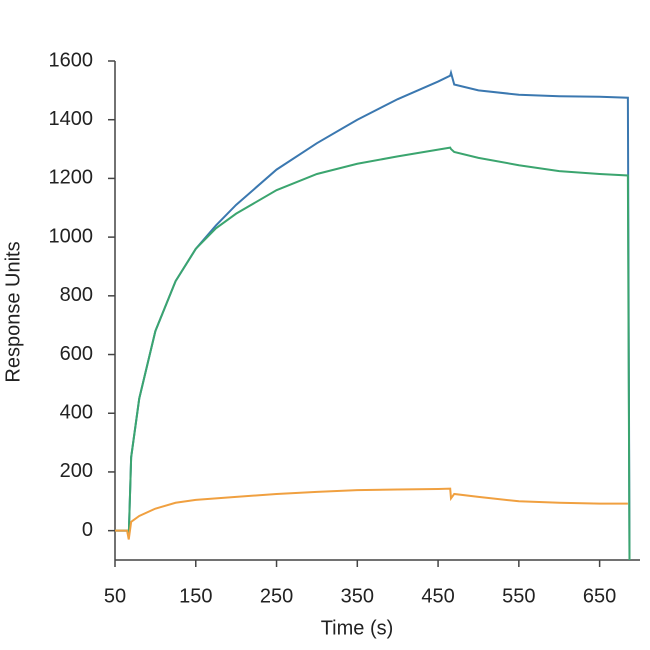 The image size is (650, 650). What do you see at coordinates (71, 119) in the screenshot?
I see `y-tick-label: 1400` at bounding box center [71, 119].